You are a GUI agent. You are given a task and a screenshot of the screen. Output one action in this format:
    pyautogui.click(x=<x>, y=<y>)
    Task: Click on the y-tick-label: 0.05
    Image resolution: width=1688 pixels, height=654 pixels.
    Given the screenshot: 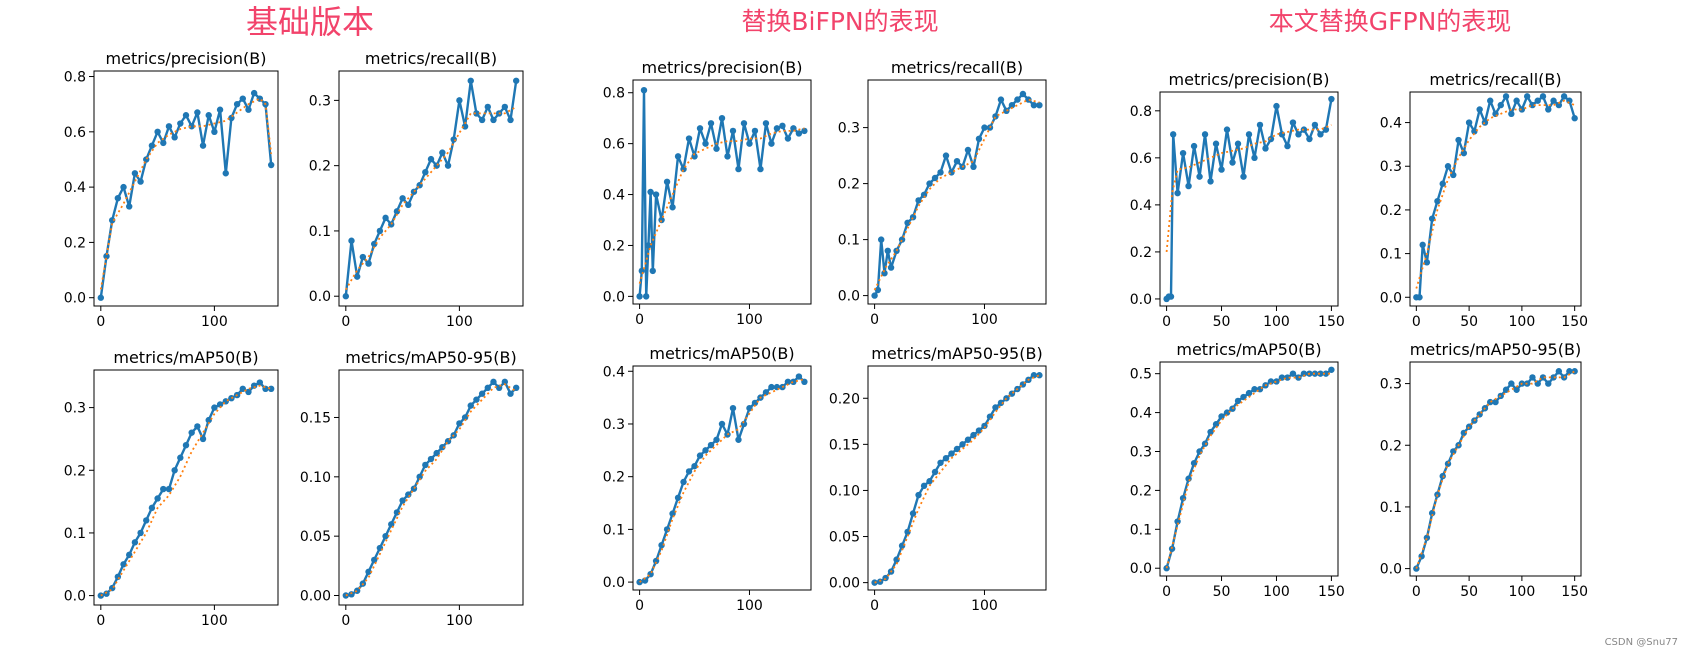 What is the action you would take?
    pyautogui.click(x=315, y=537)
    